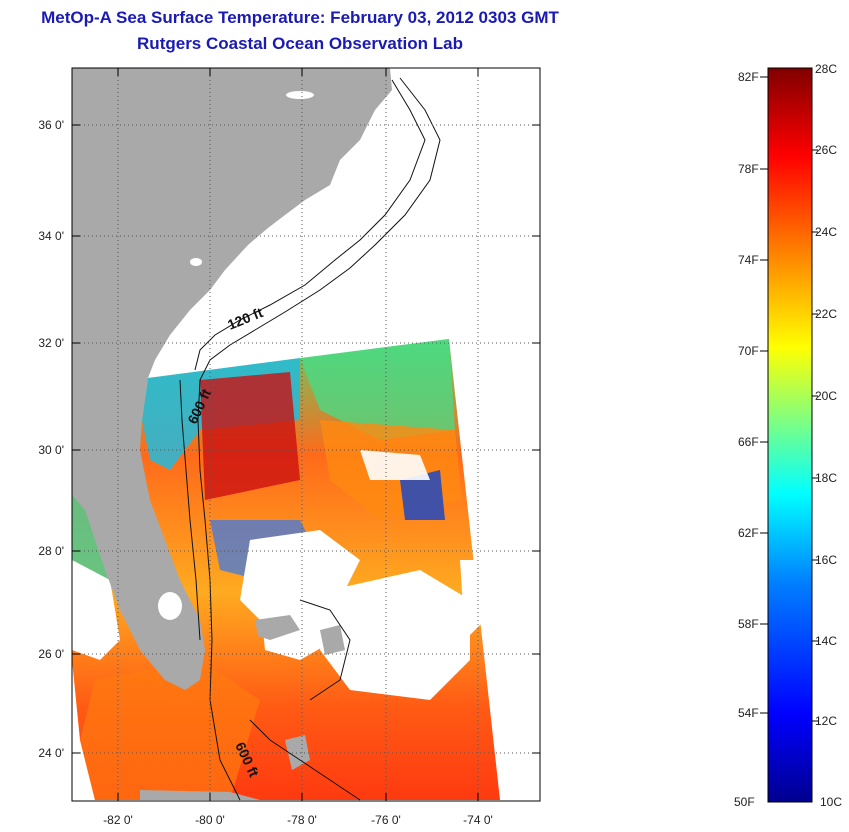 Image resolution: width=849 pixels, height=832 pixels. Describe the element at coordinates (51, 343) in the screenshot. I see `lat-label-32: 32 0'` at that location.